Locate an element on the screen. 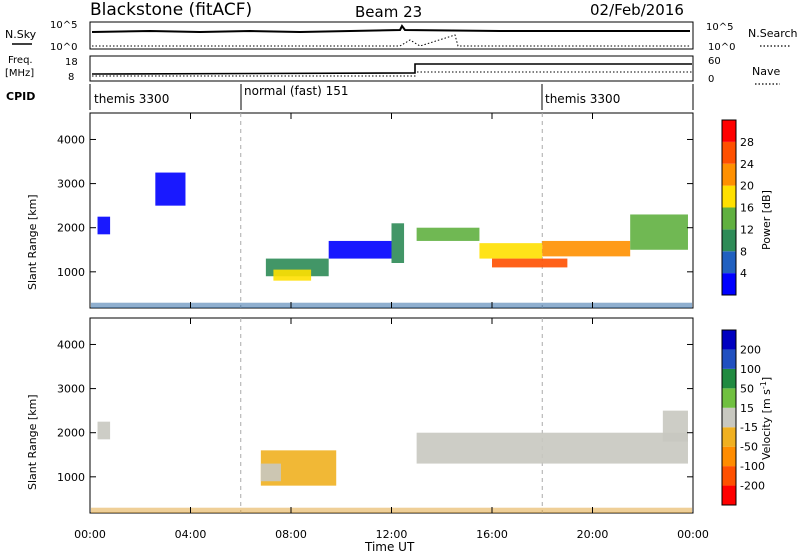 The image size is (800, 554). freq-tick-bottom: 8 is located at coordinates (71, 77).